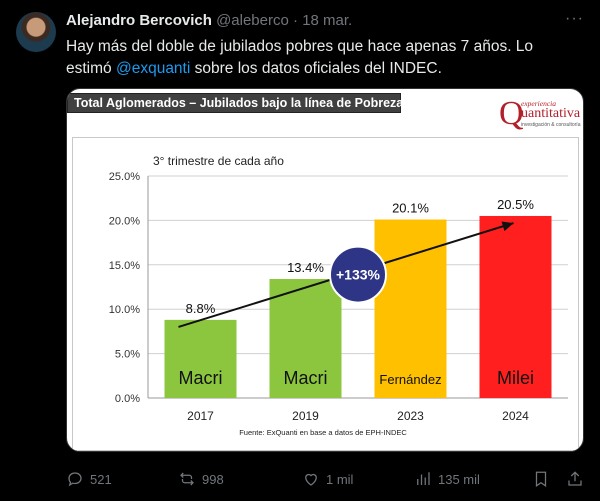 The height and width of the screenshot is (501, 600). Describe the element at coordinates (101, 479) in the screenshot. I see `reply-count: 521` at that location.